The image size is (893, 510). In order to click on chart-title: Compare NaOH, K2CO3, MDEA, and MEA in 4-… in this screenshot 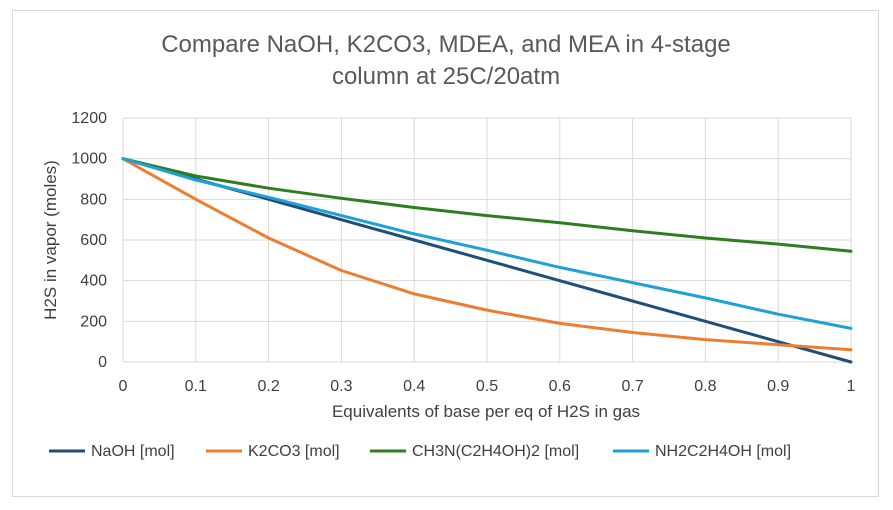, I will do `click(446, 60)`.